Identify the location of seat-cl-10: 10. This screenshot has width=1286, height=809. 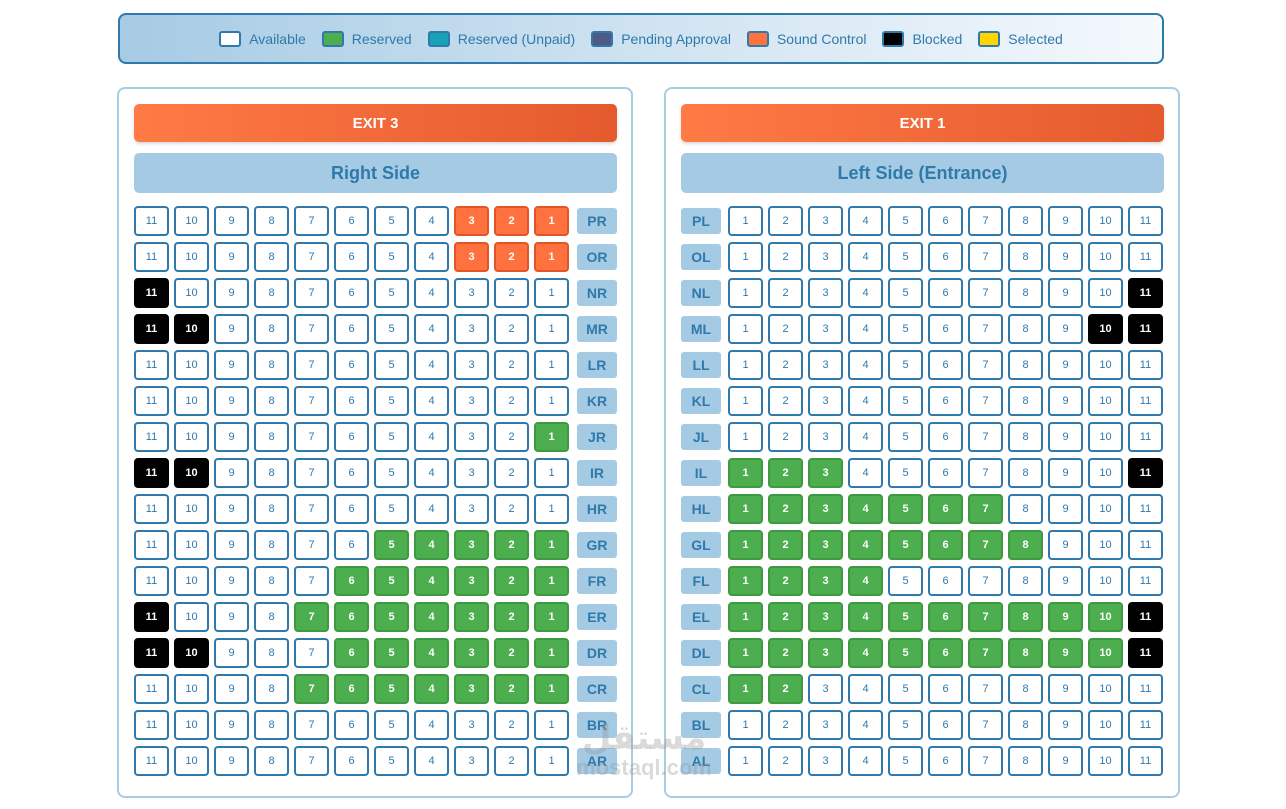
(1105, 689).